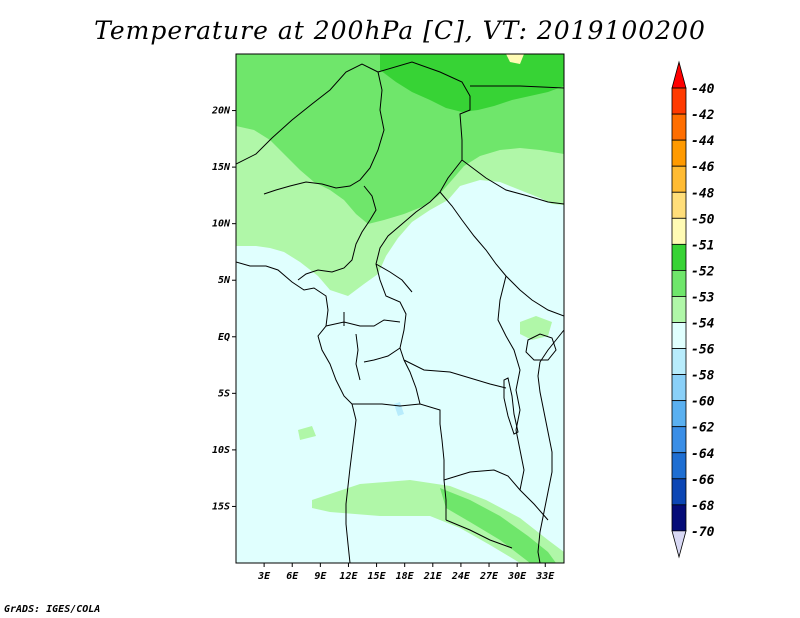  Describe the element at coordinates (703, 89) in the screenshot. I see `legend-label: -40` at that location.